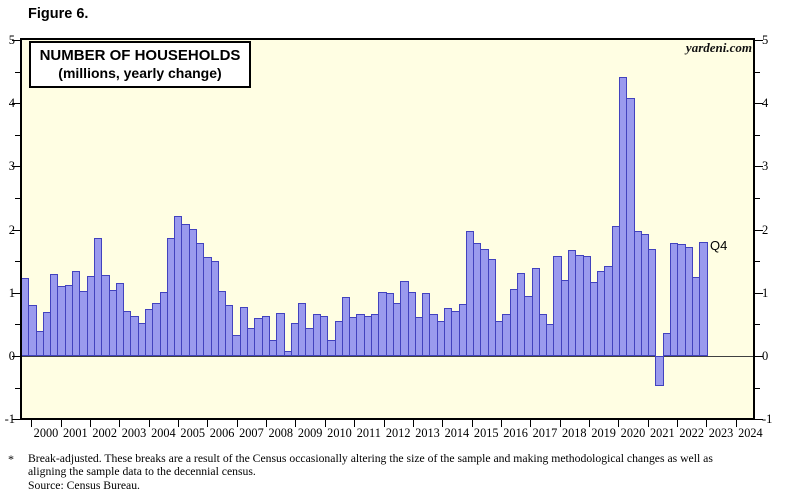 The height and width of the screenshot is (500, 800). What do you see at coordinates (398, 433) in the screenshot?
I see `year-label: 2012` at bounding box center [398, 433].